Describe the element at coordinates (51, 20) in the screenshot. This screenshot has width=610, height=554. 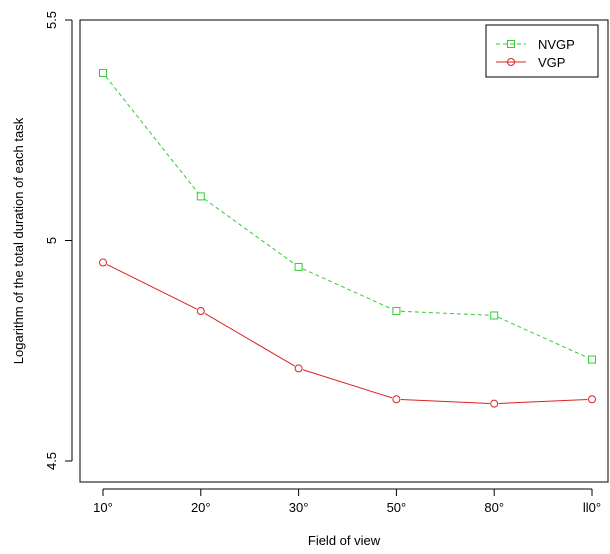
I see `y-tick-label: 5.5` at that location.